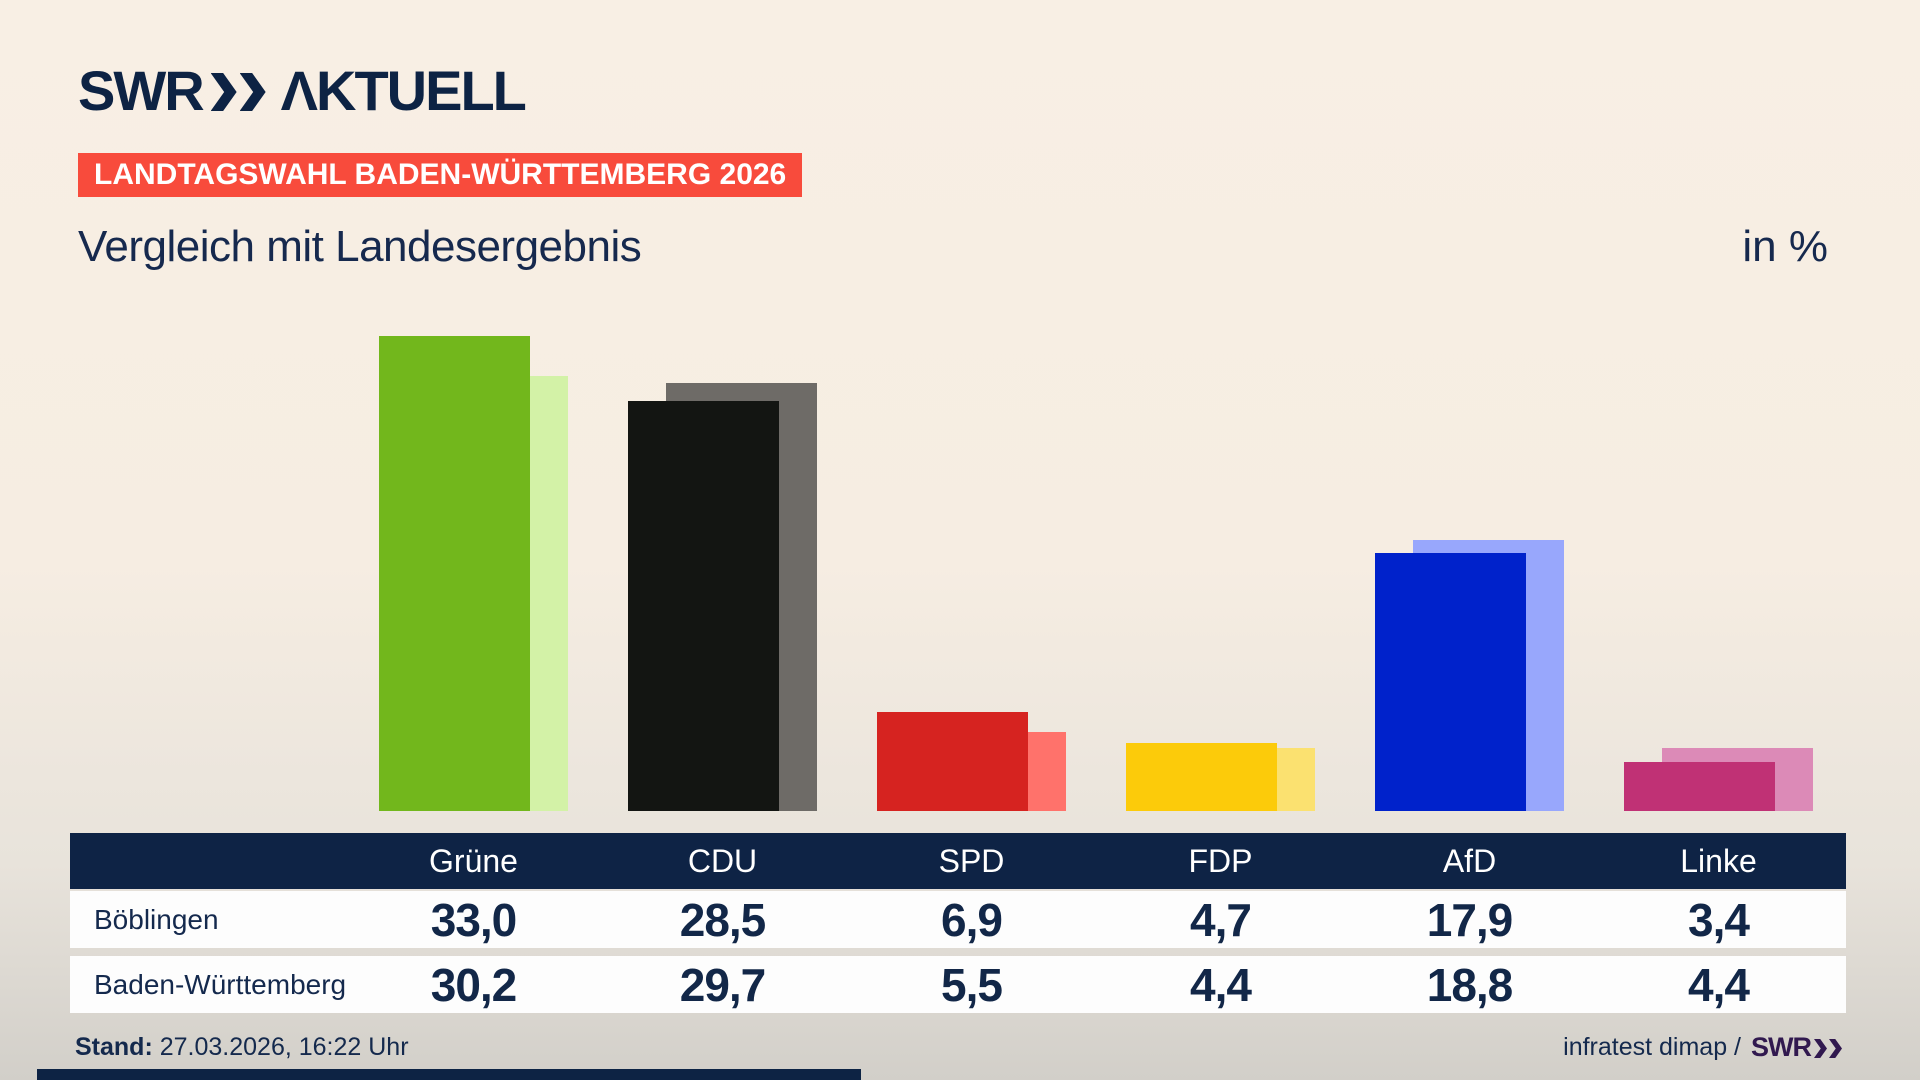 The width and height of the screenshot is (1920, 1080). I want to click on value-cdu: 28,5, so click(723, 920).